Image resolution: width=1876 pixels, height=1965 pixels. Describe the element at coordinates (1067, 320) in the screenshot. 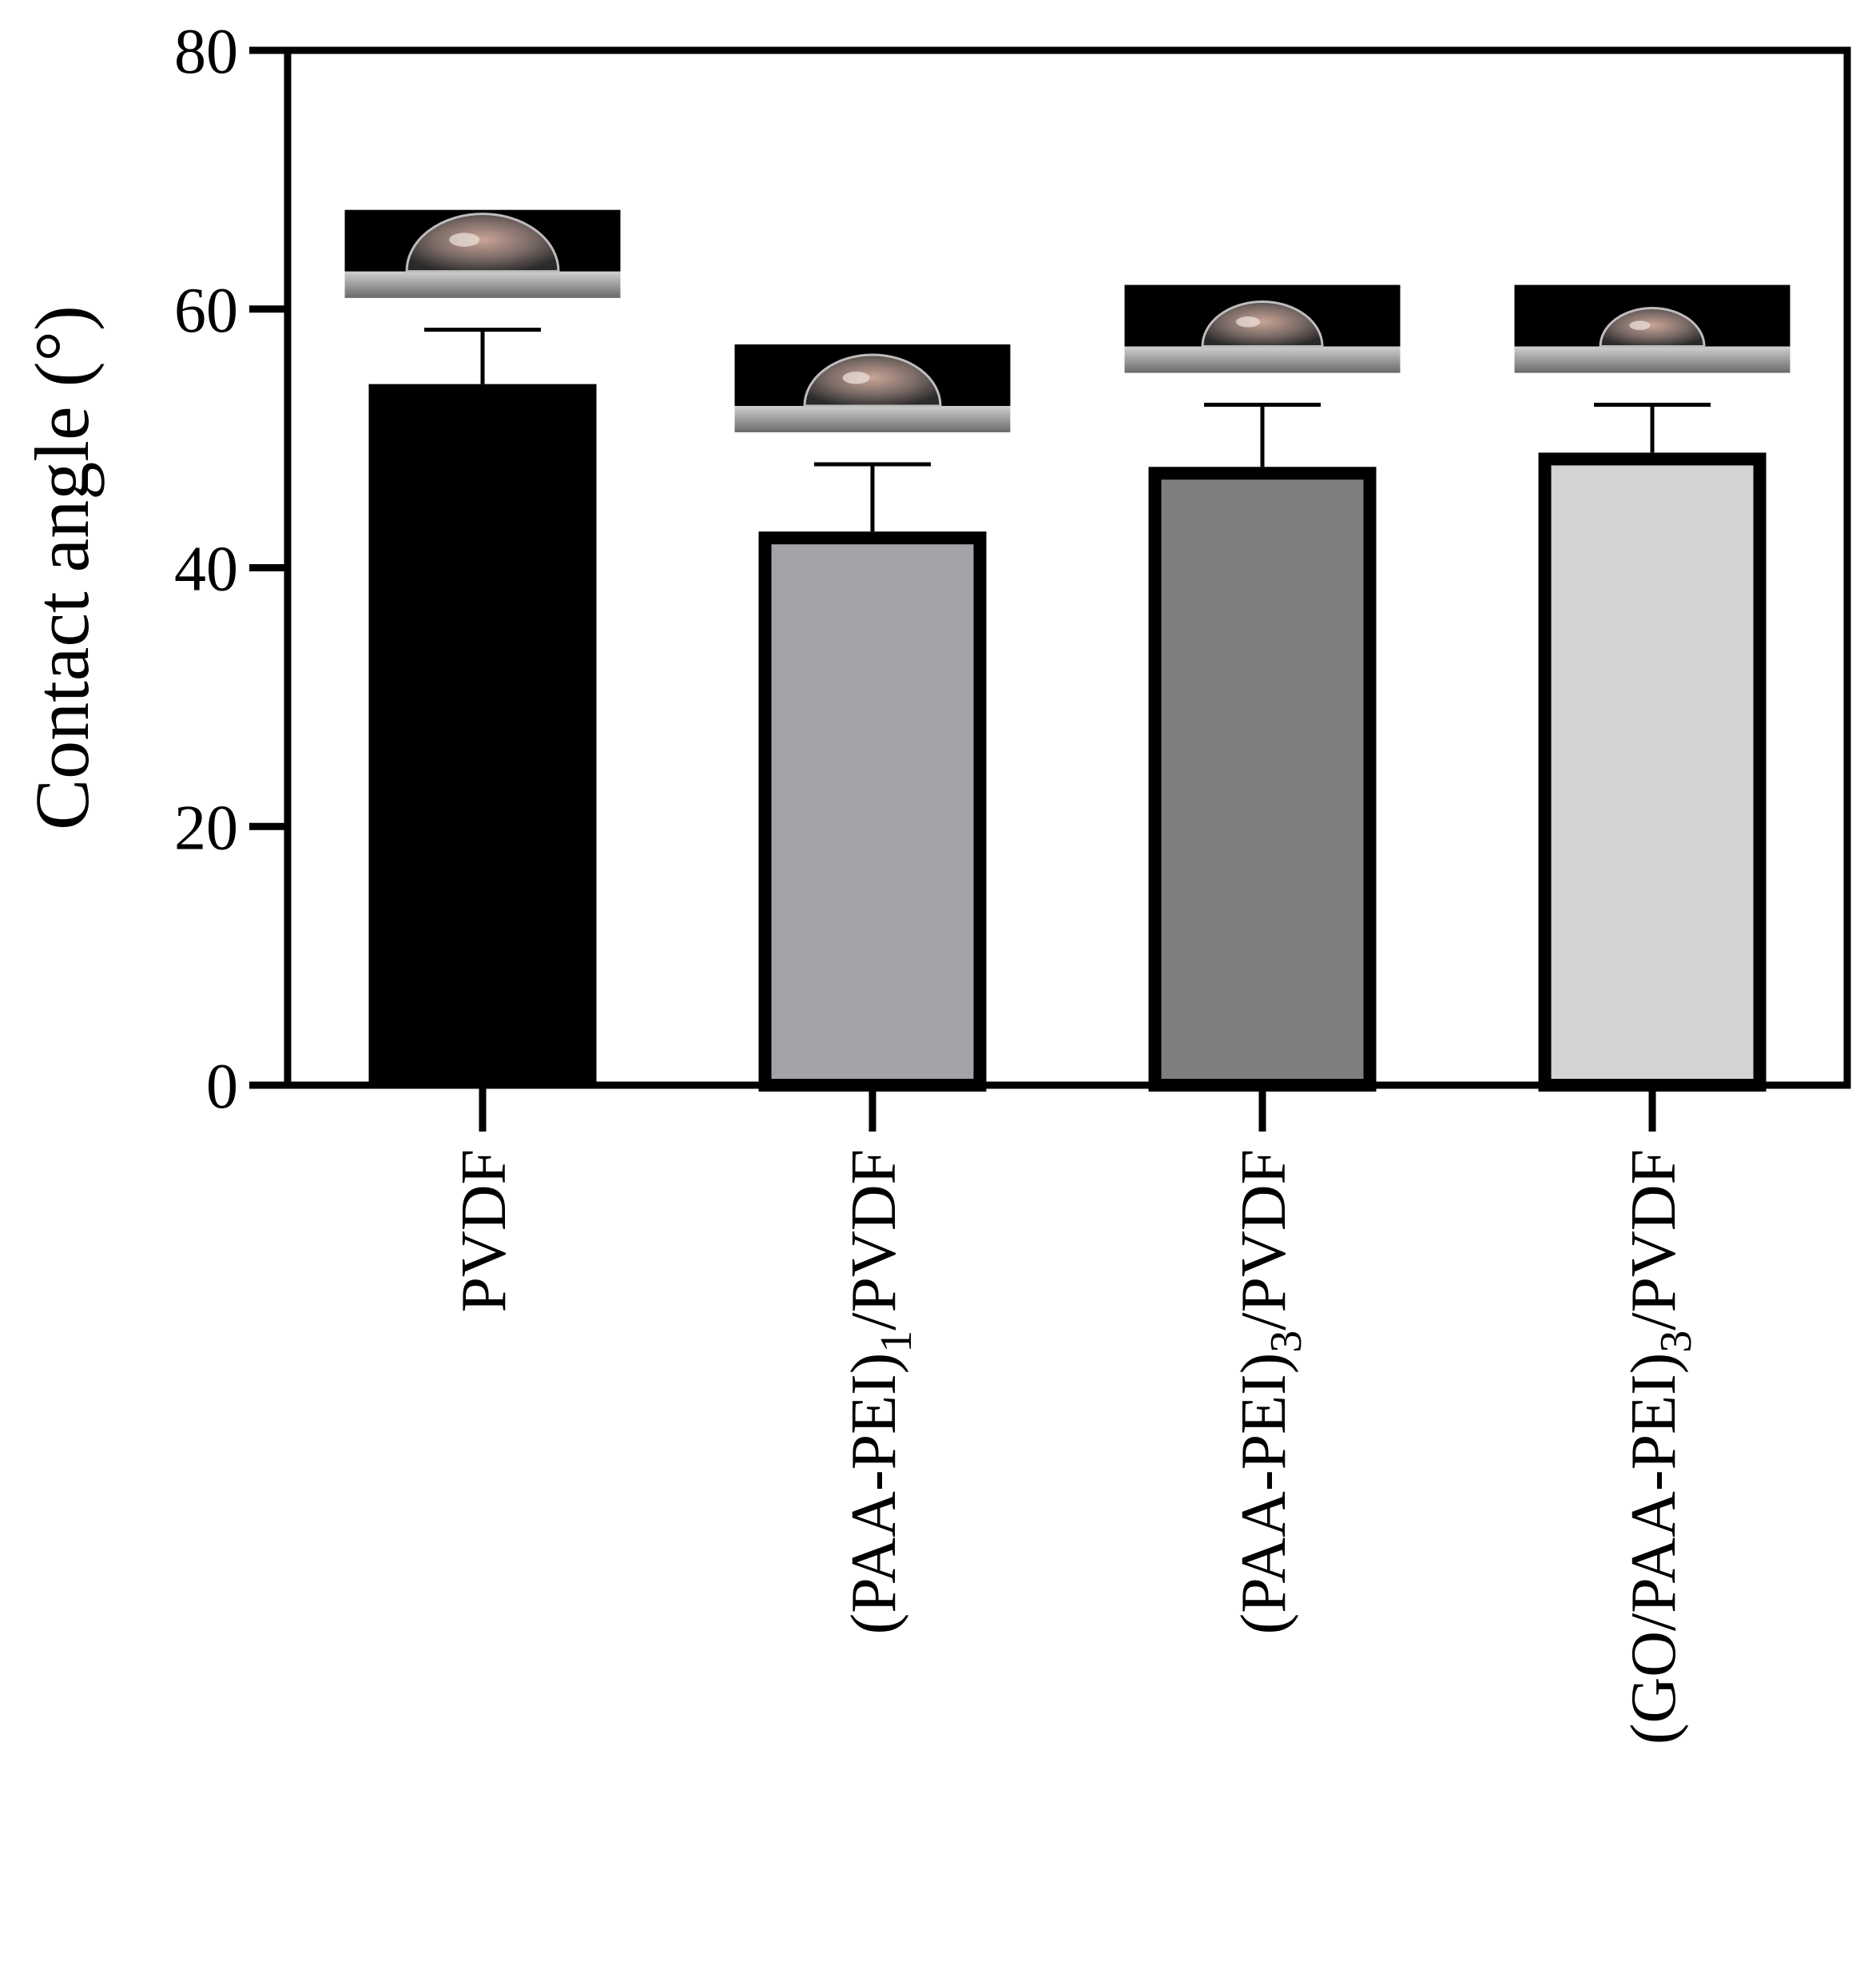

I see `droplet-insets` at that location.